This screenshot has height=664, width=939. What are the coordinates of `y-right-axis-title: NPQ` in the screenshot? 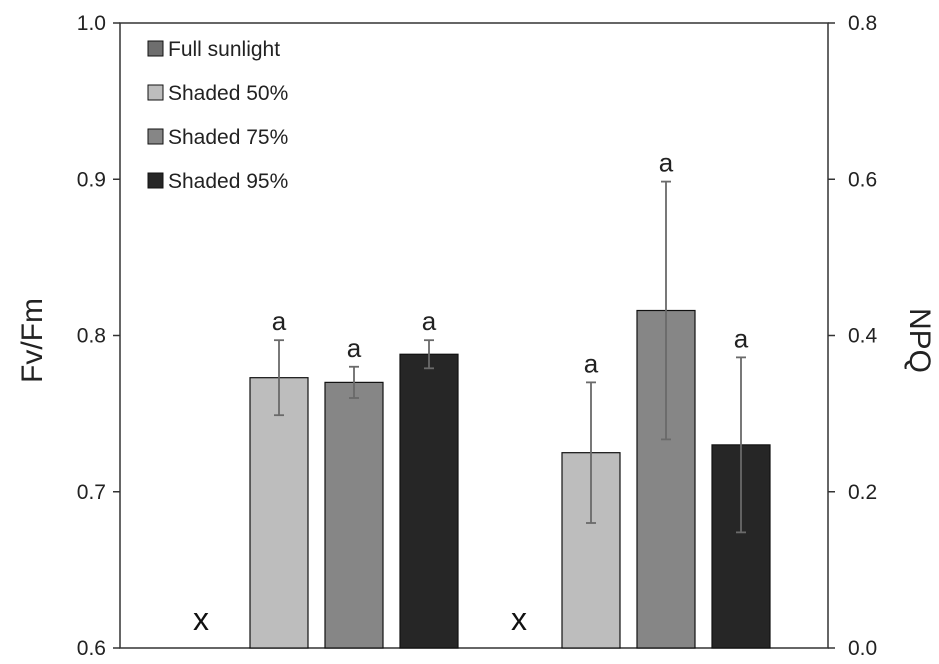 It's located at (919, 340).